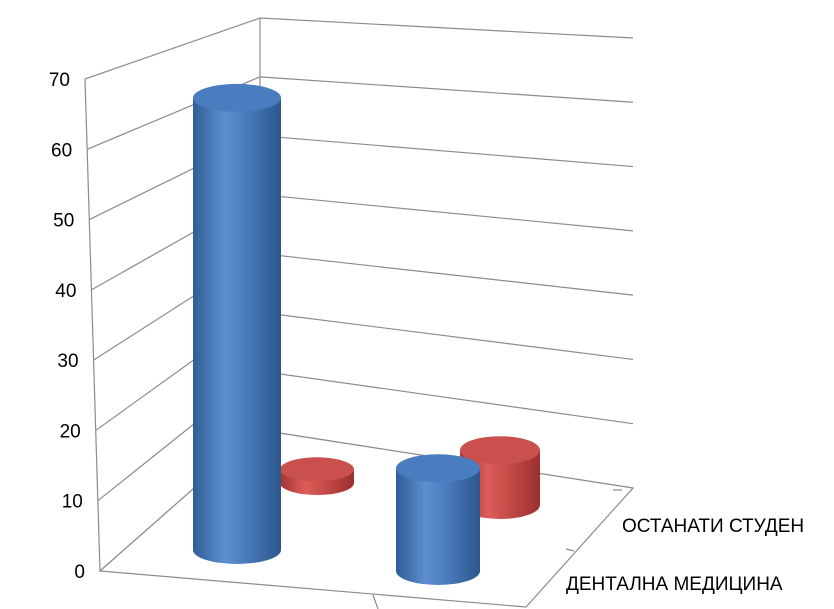 This screenshot has height=609, width=834. I want to click on bar-other-students, so click(317, 476).